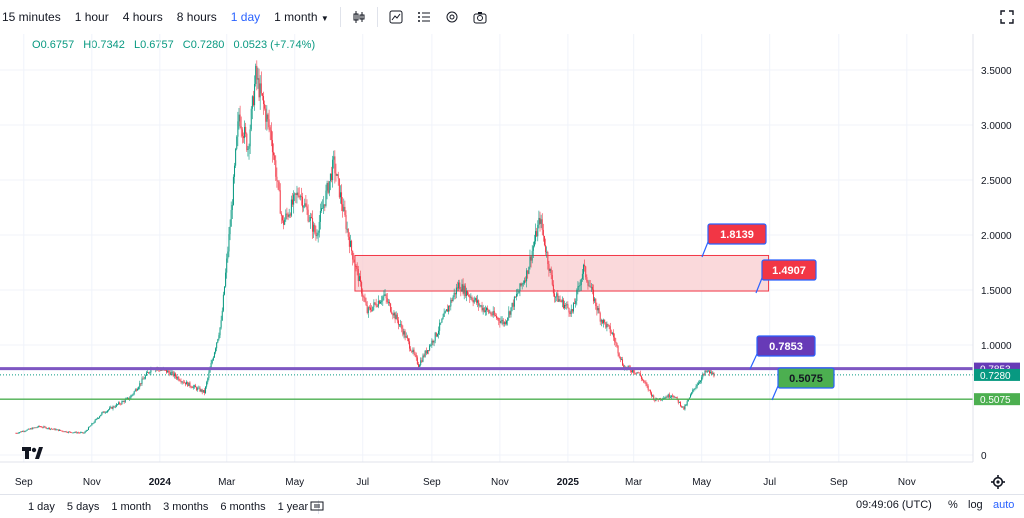 Image resolution: width=1024 pixels, height=518 pixels. I want to click on y-tick-label: 1.0000, so click(996, 346).